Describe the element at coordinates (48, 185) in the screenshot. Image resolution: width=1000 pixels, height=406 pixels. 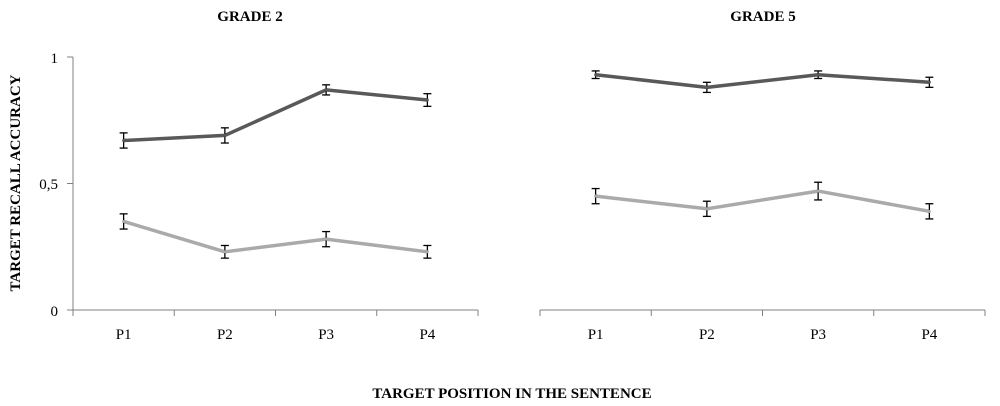
I see `y-tick-label: 0,5` at that location.